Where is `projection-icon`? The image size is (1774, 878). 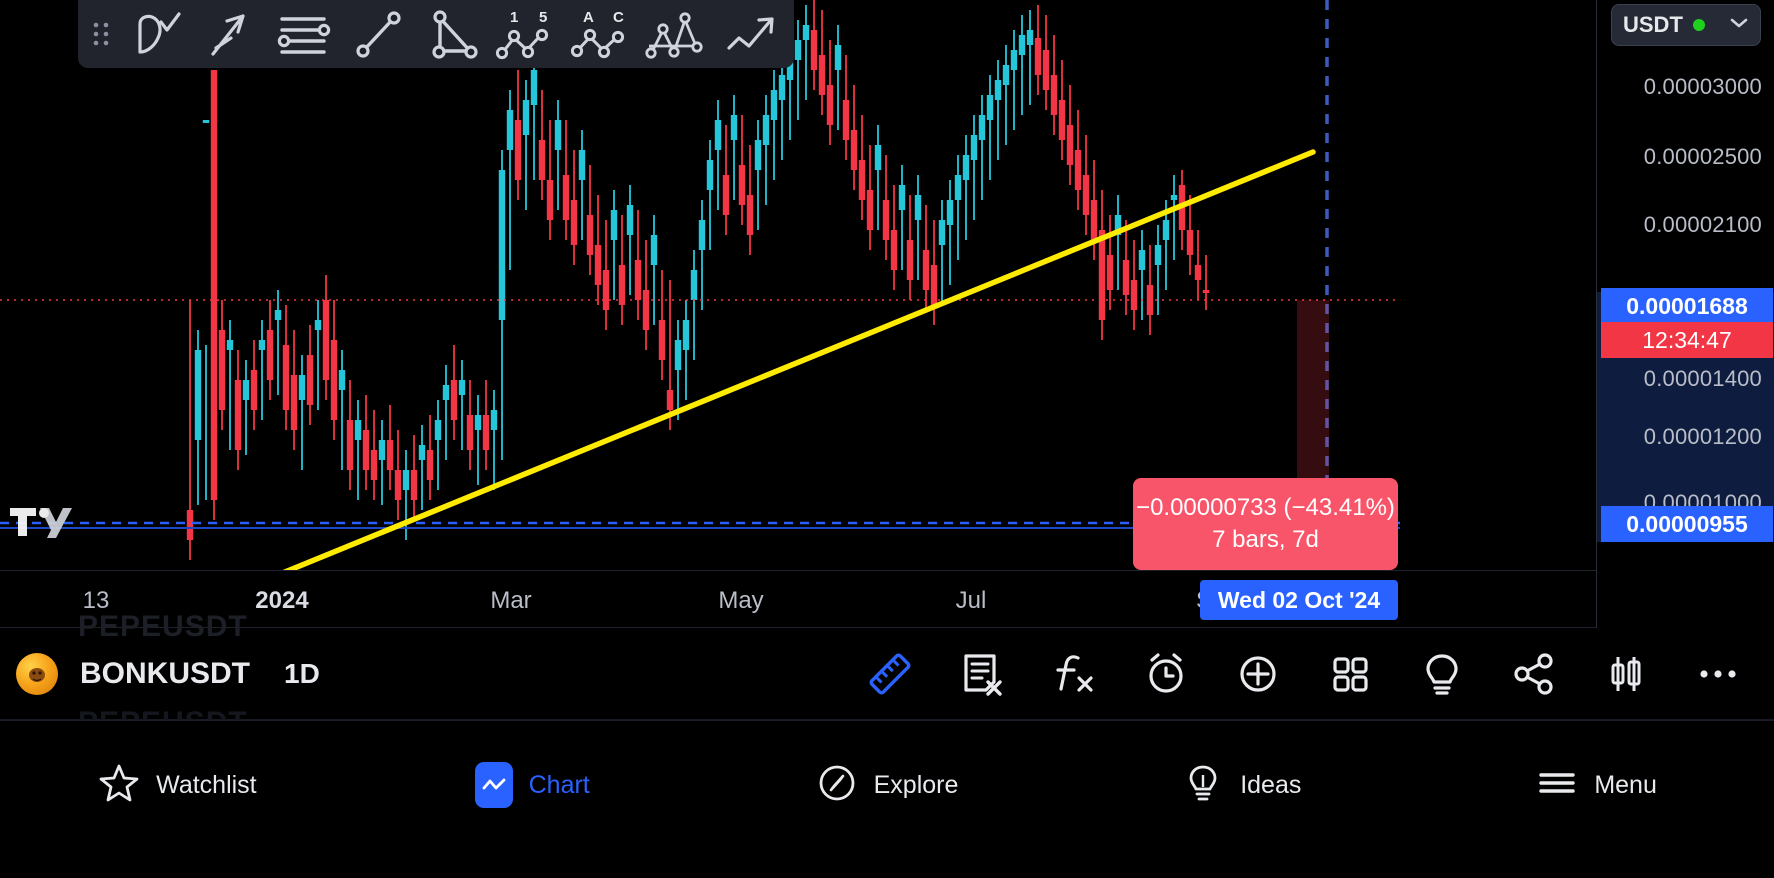
projection-icon is located at coordinates (751, 34).